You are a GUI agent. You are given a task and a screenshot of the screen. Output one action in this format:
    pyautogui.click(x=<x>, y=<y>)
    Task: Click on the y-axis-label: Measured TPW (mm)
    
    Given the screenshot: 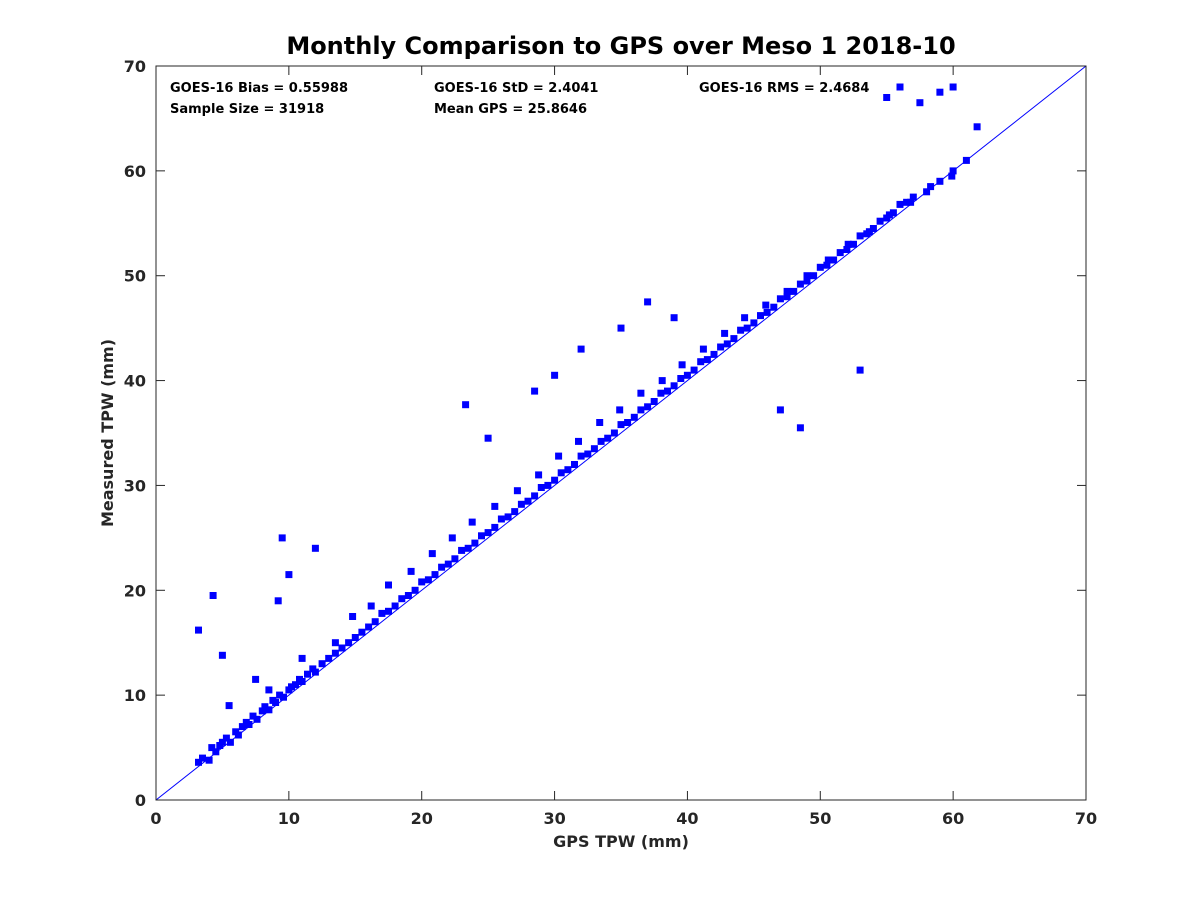 What is the action you would take?
    pyautogui.click(x=107, y=433)
    